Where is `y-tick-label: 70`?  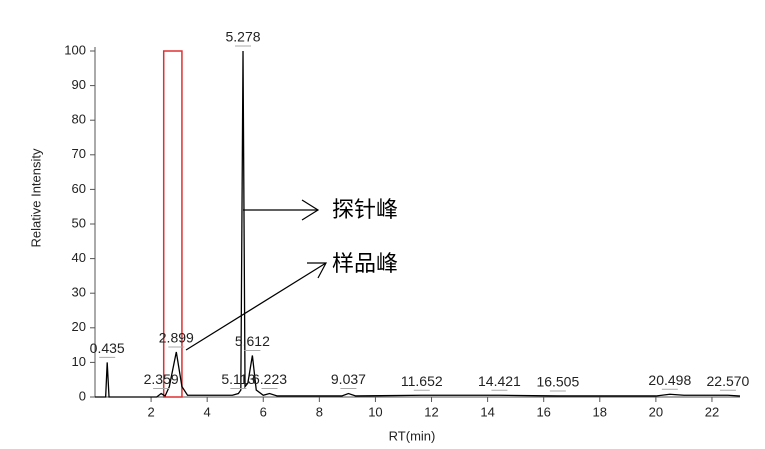 y-tick-label: 70 is located at coordinates (79, 153).